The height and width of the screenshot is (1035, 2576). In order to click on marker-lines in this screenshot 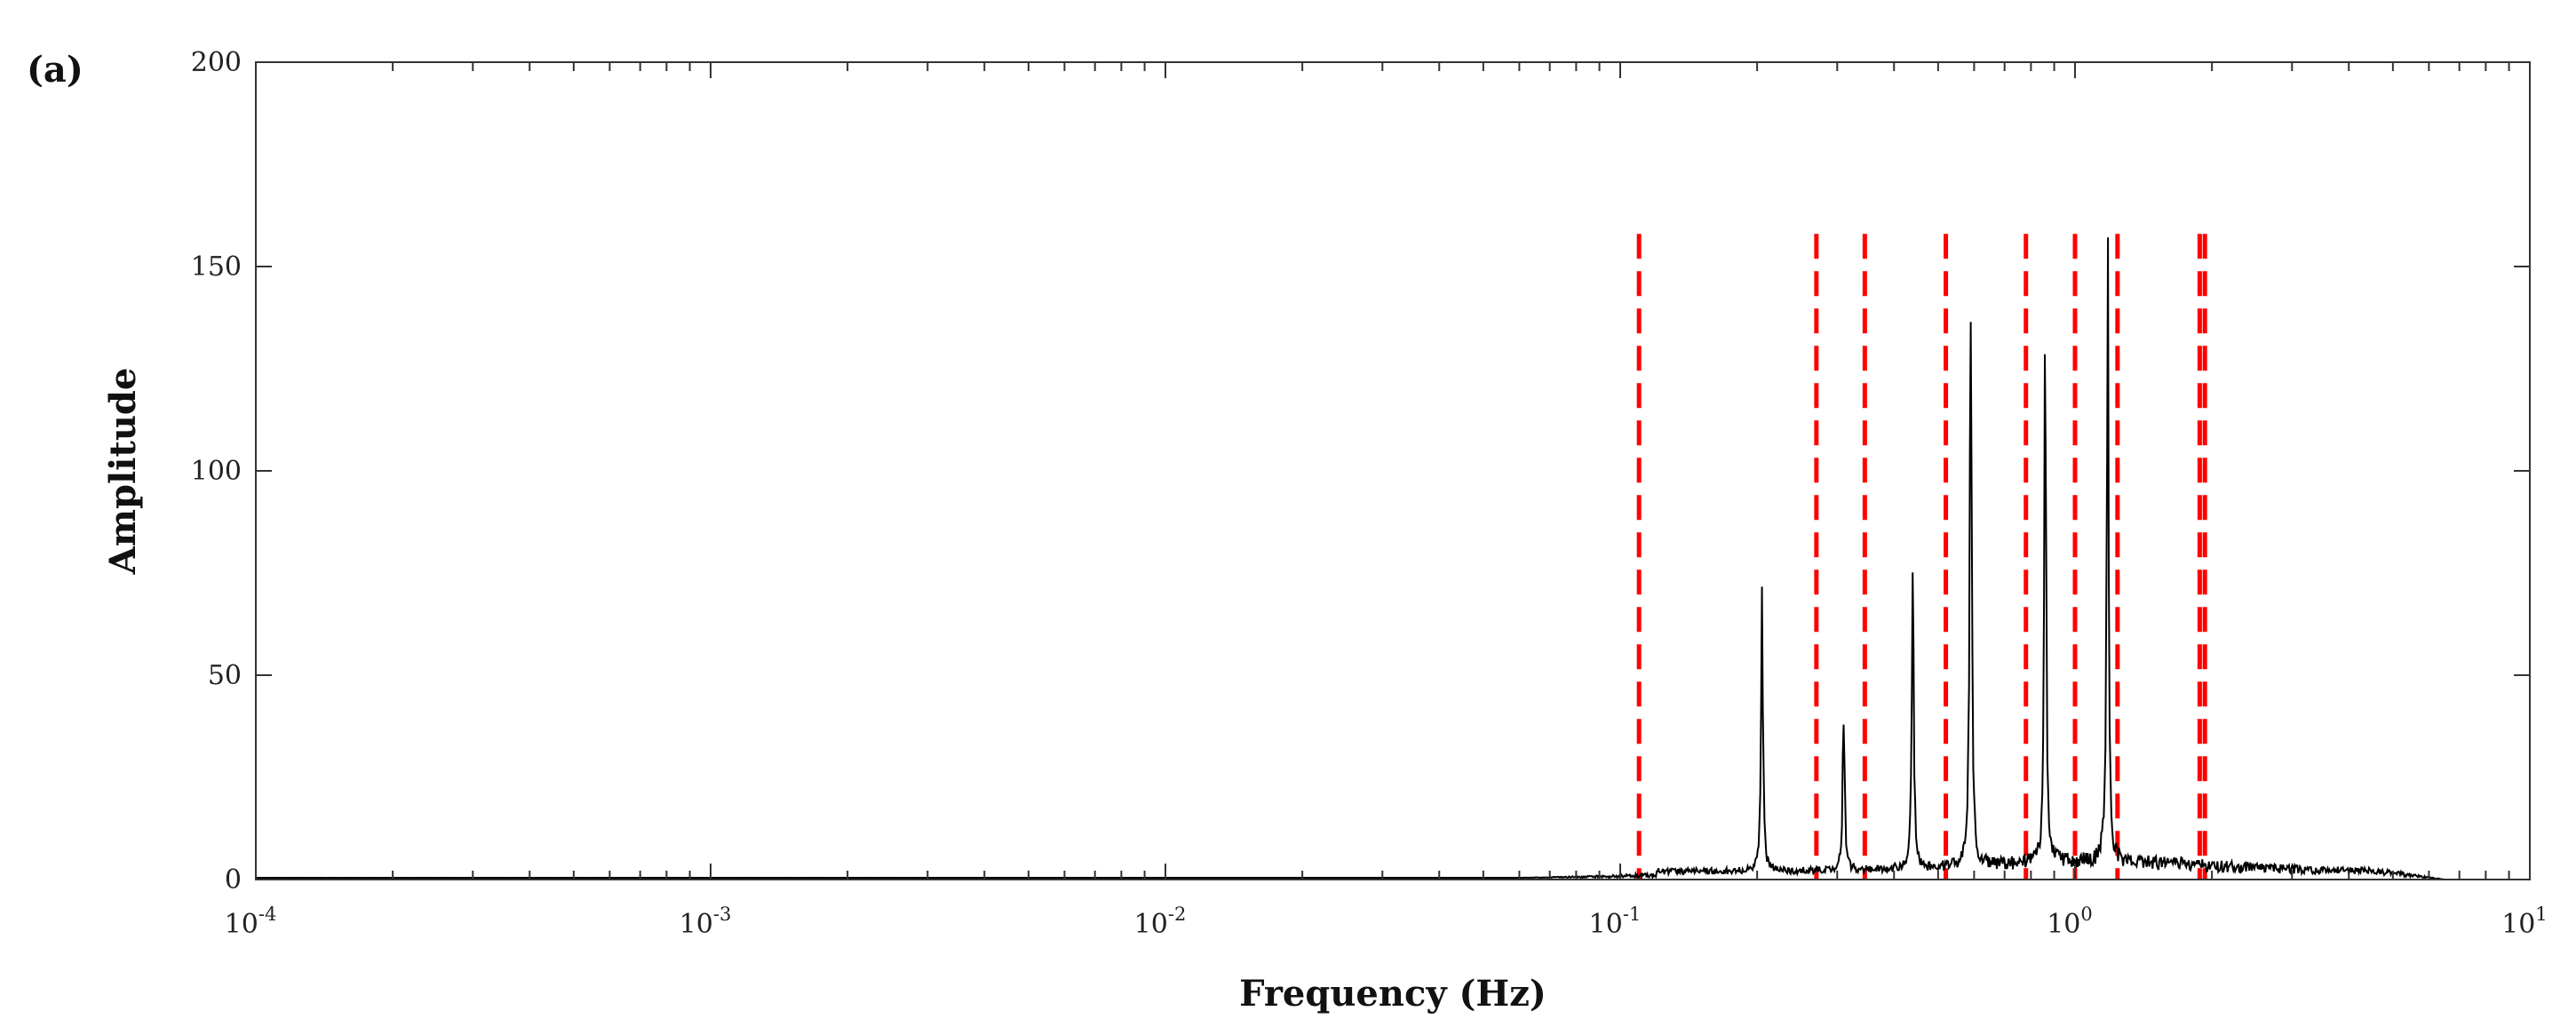, I will do `click(1921, 557)`.